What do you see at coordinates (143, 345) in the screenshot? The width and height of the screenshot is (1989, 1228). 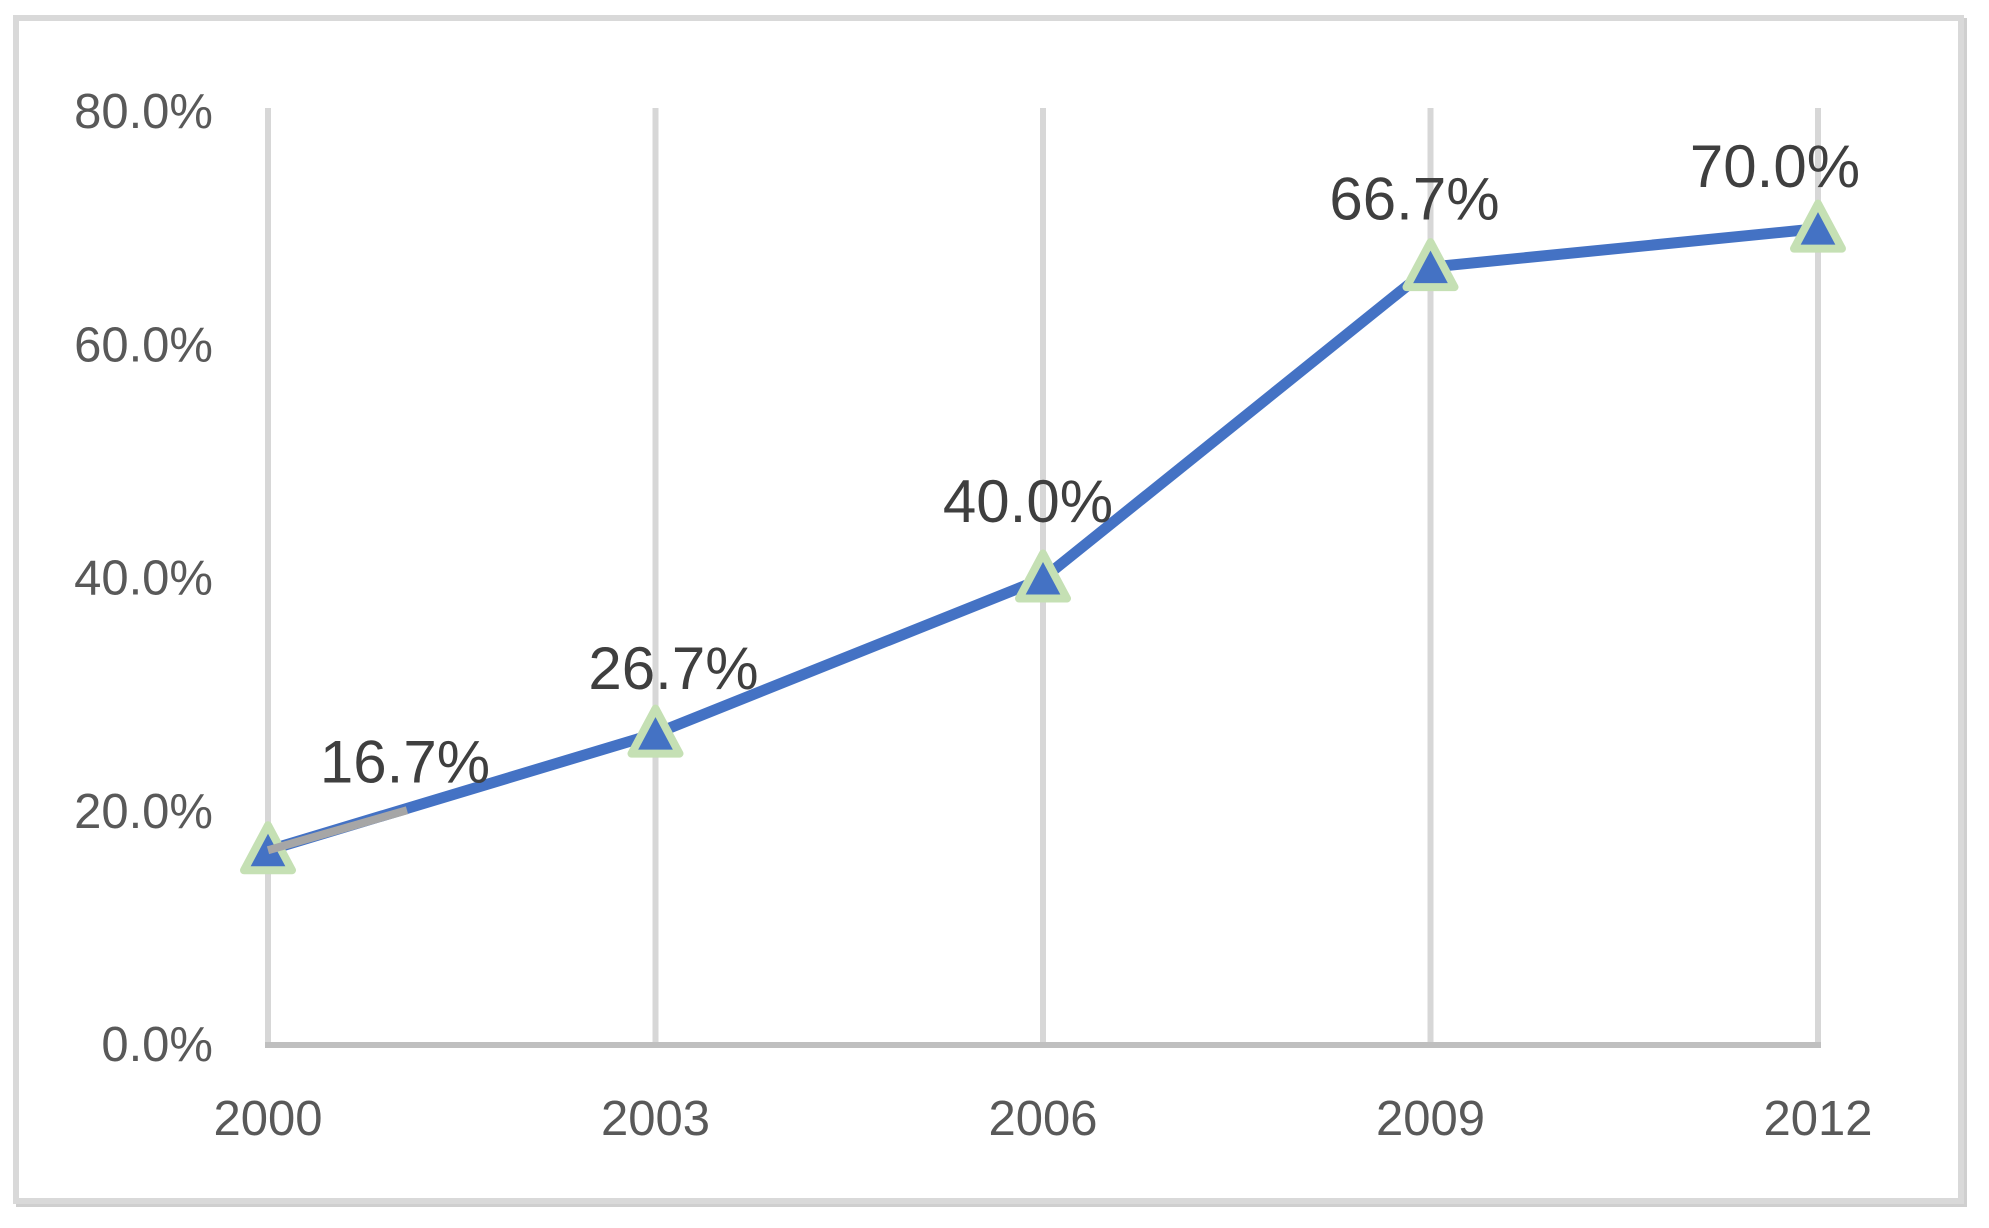 I see `y-tick-label: 60.0%` at bounding box center [143, 345].